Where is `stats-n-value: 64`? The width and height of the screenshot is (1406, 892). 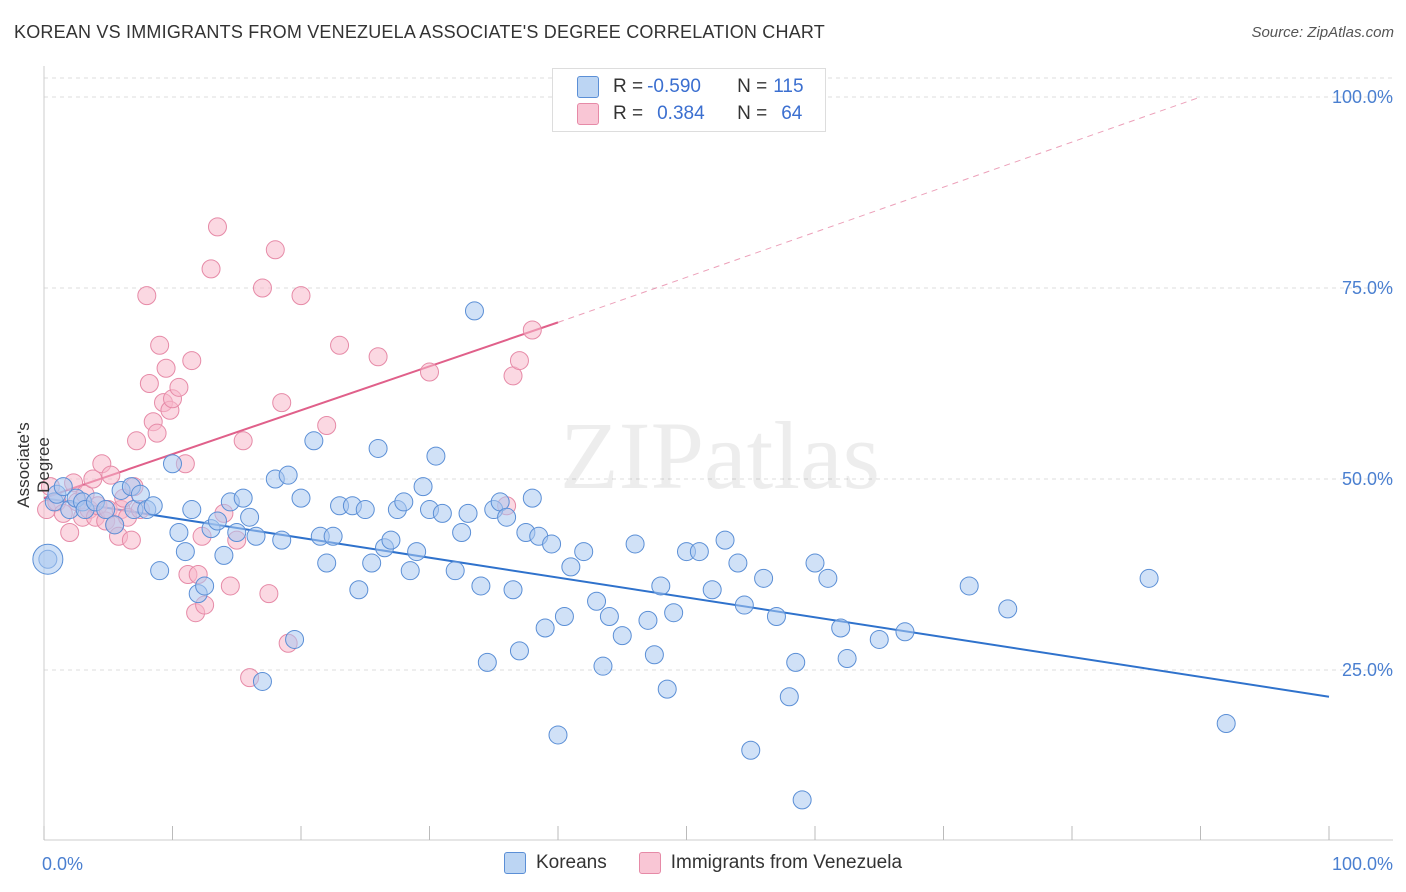 stats-n-value: 64 is located at coordinates (792, 113).